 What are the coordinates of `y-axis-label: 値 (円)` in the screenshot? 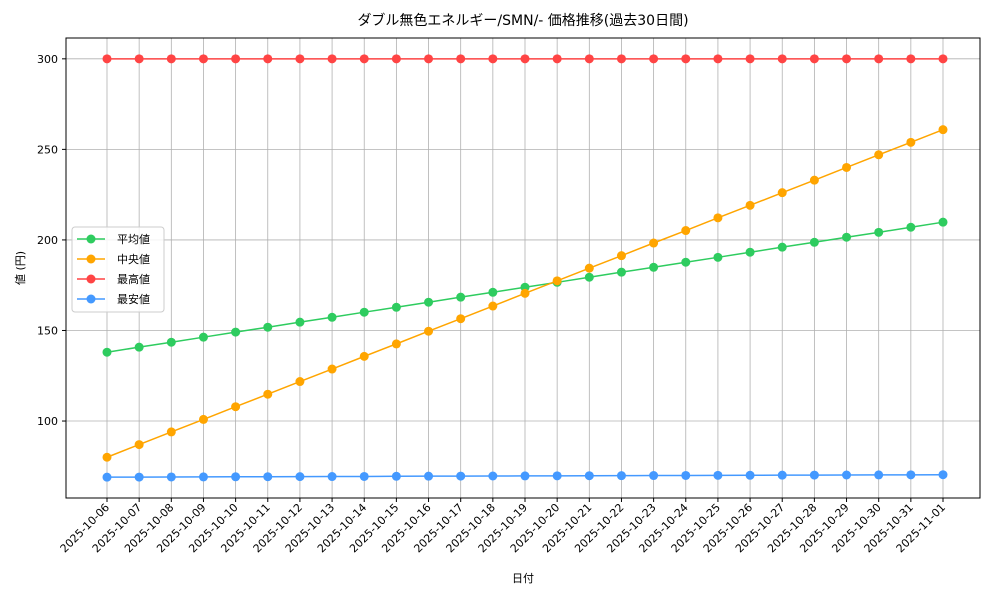 It's located at (20, 268).